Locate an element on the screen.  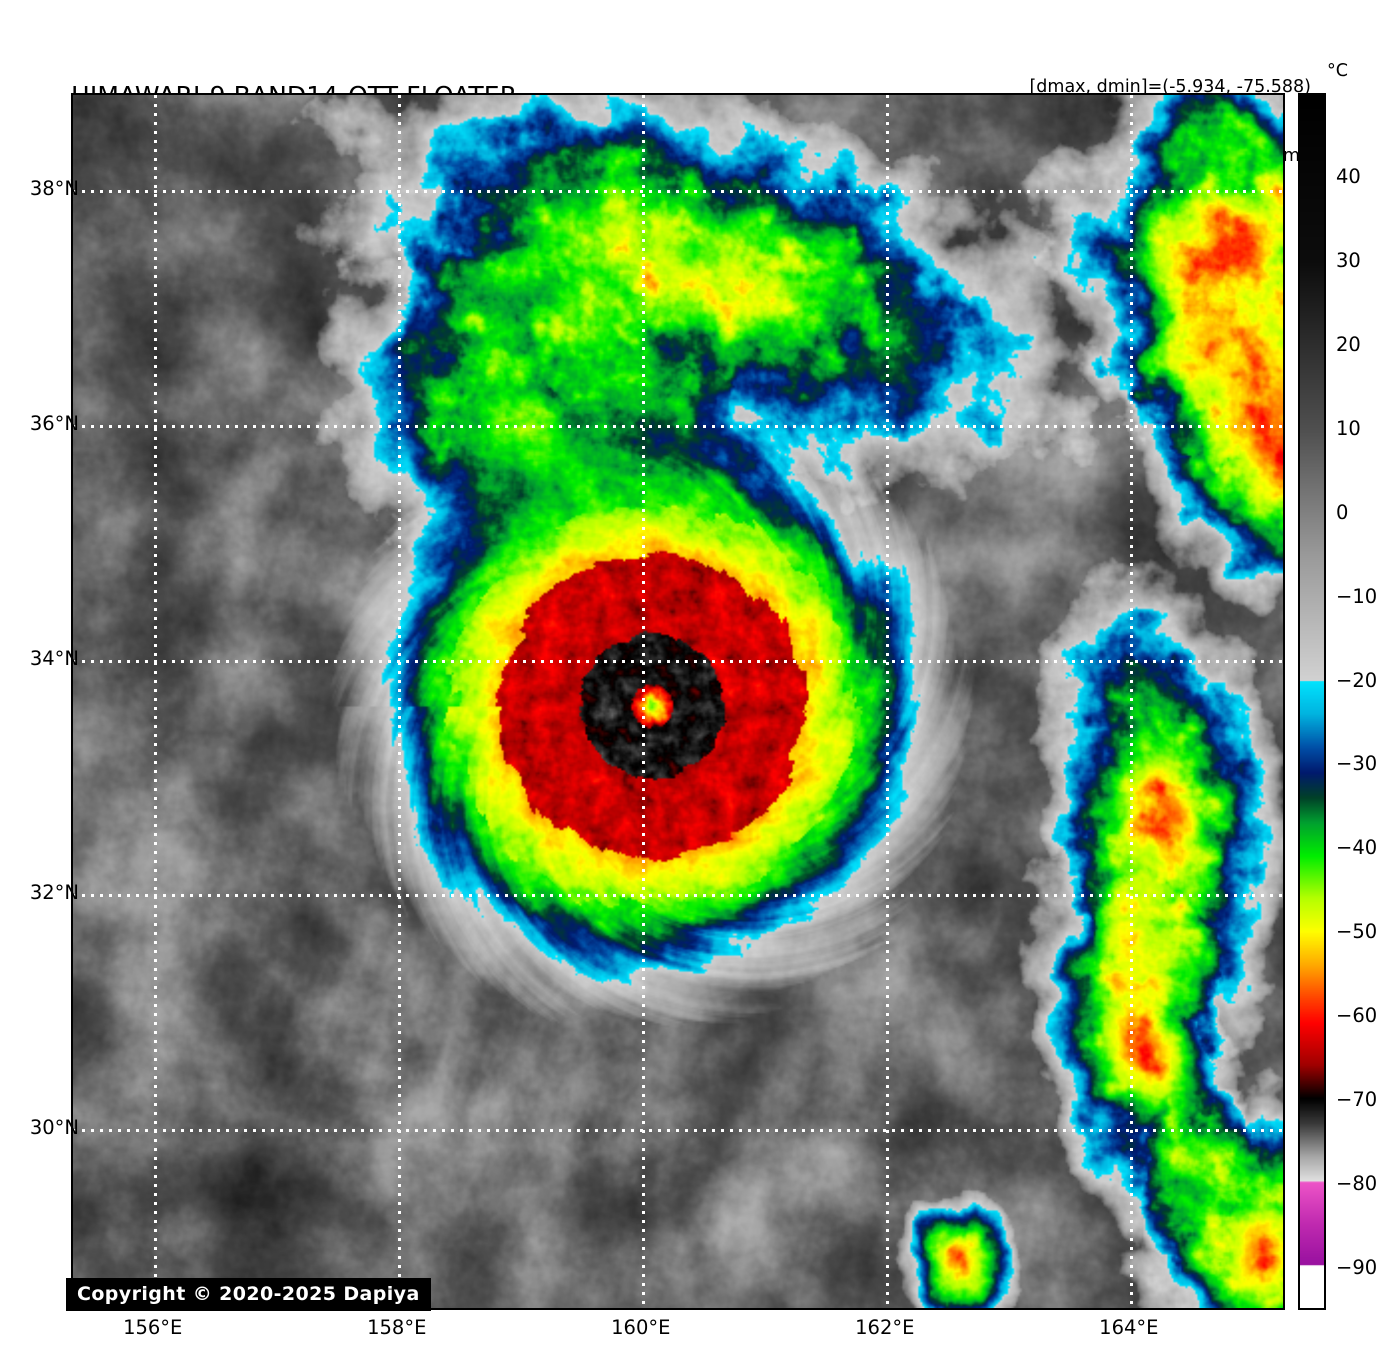
colorbar-tick-label: 30 is located at coordinates (1348, 260).